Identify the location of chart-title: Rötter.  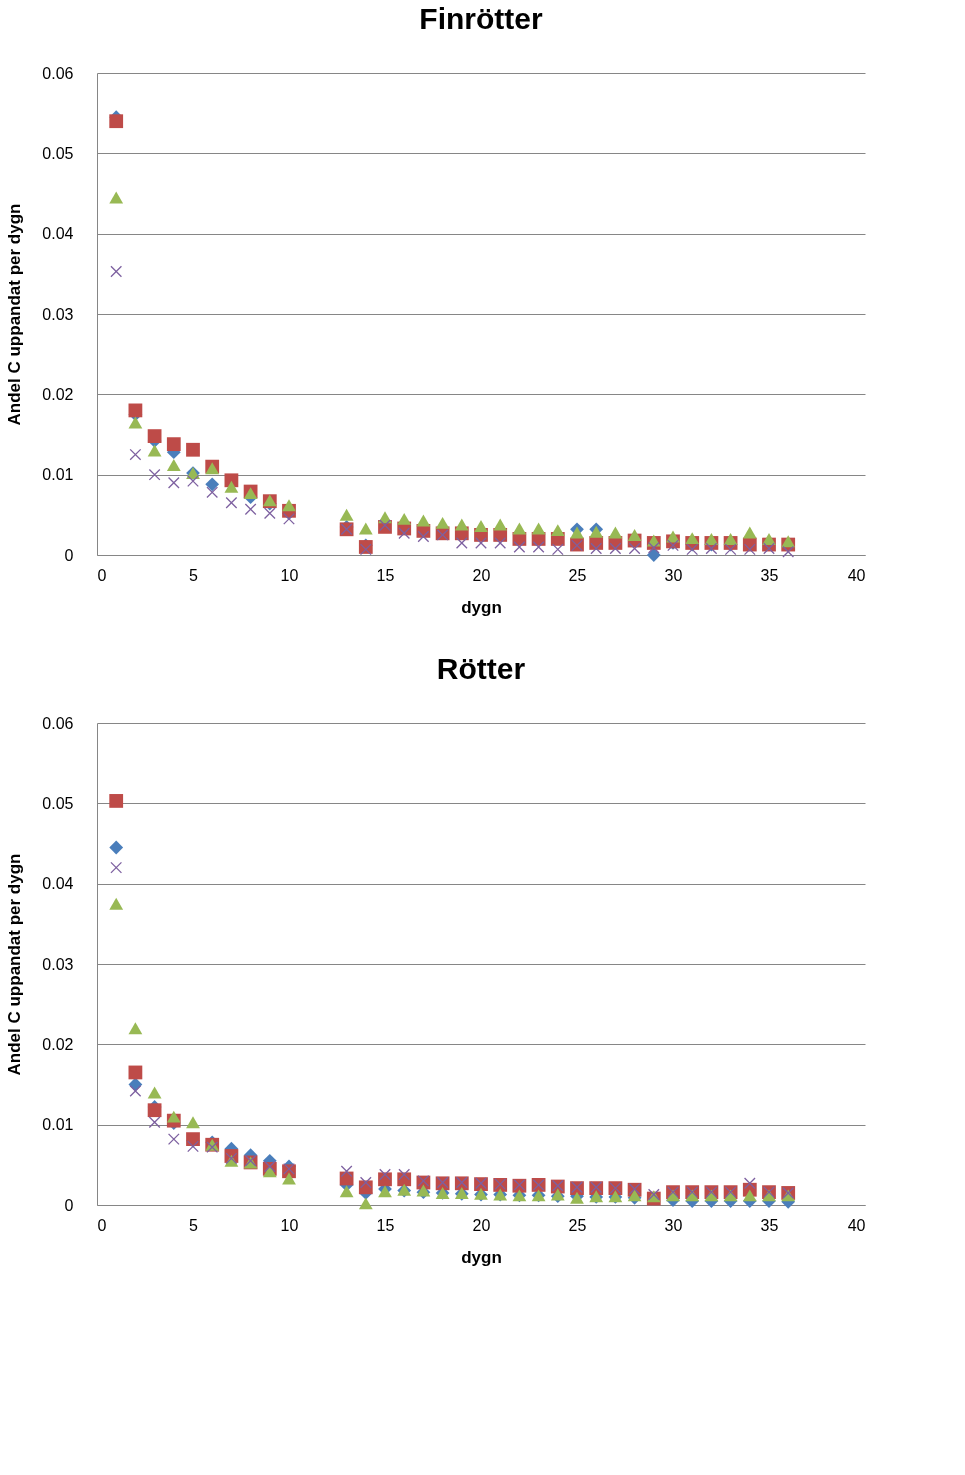
(481, 668).